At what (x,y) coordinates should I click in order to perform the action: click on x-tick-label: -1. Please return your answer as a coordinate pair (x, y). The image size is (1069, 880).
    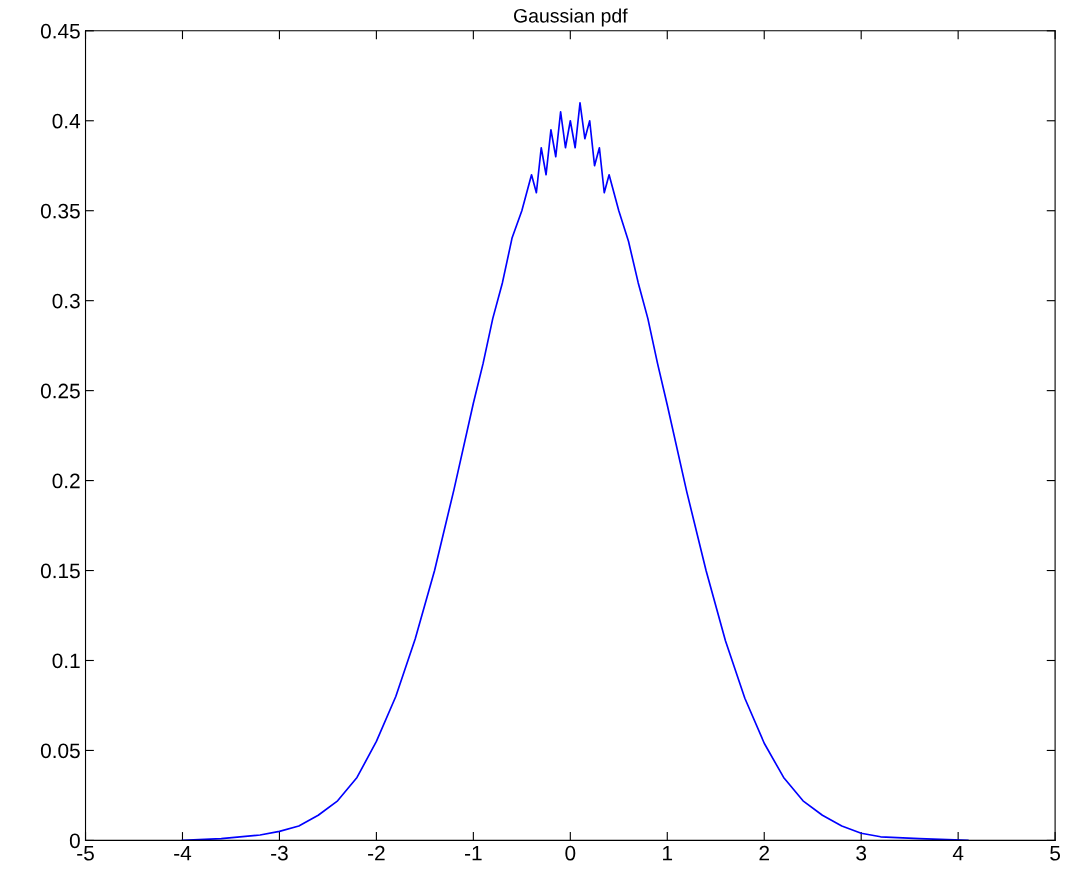
    Looking at the image, I should click on (473, 853).